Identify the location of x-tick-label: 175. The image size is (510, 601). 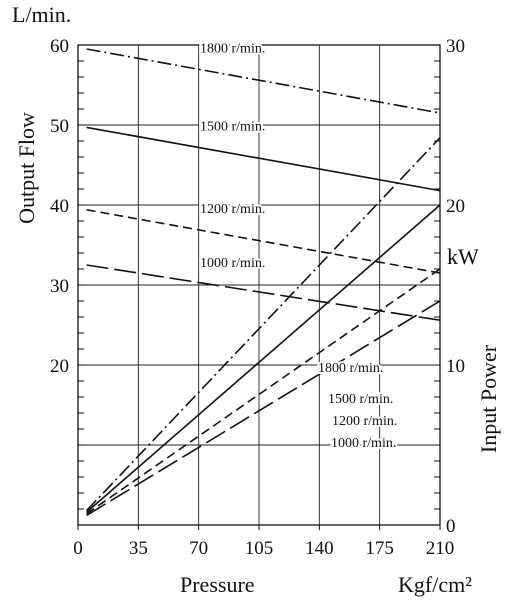
(379, 548).